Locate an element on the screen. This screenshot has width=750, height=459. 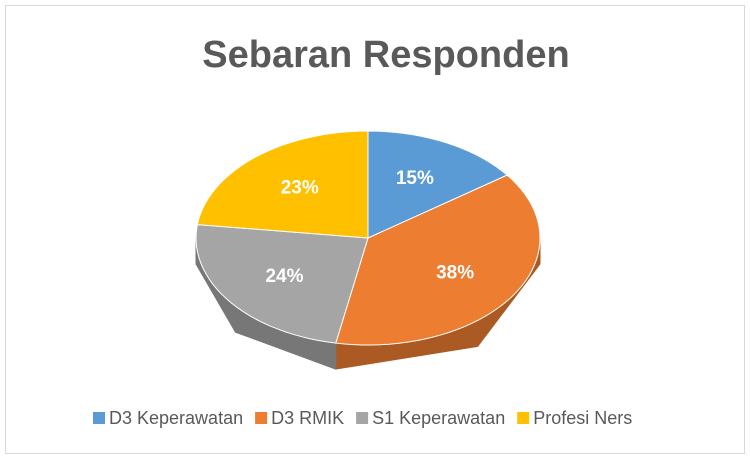
legend-label: D3 Keperawatan is located at coordinates (176, 418).